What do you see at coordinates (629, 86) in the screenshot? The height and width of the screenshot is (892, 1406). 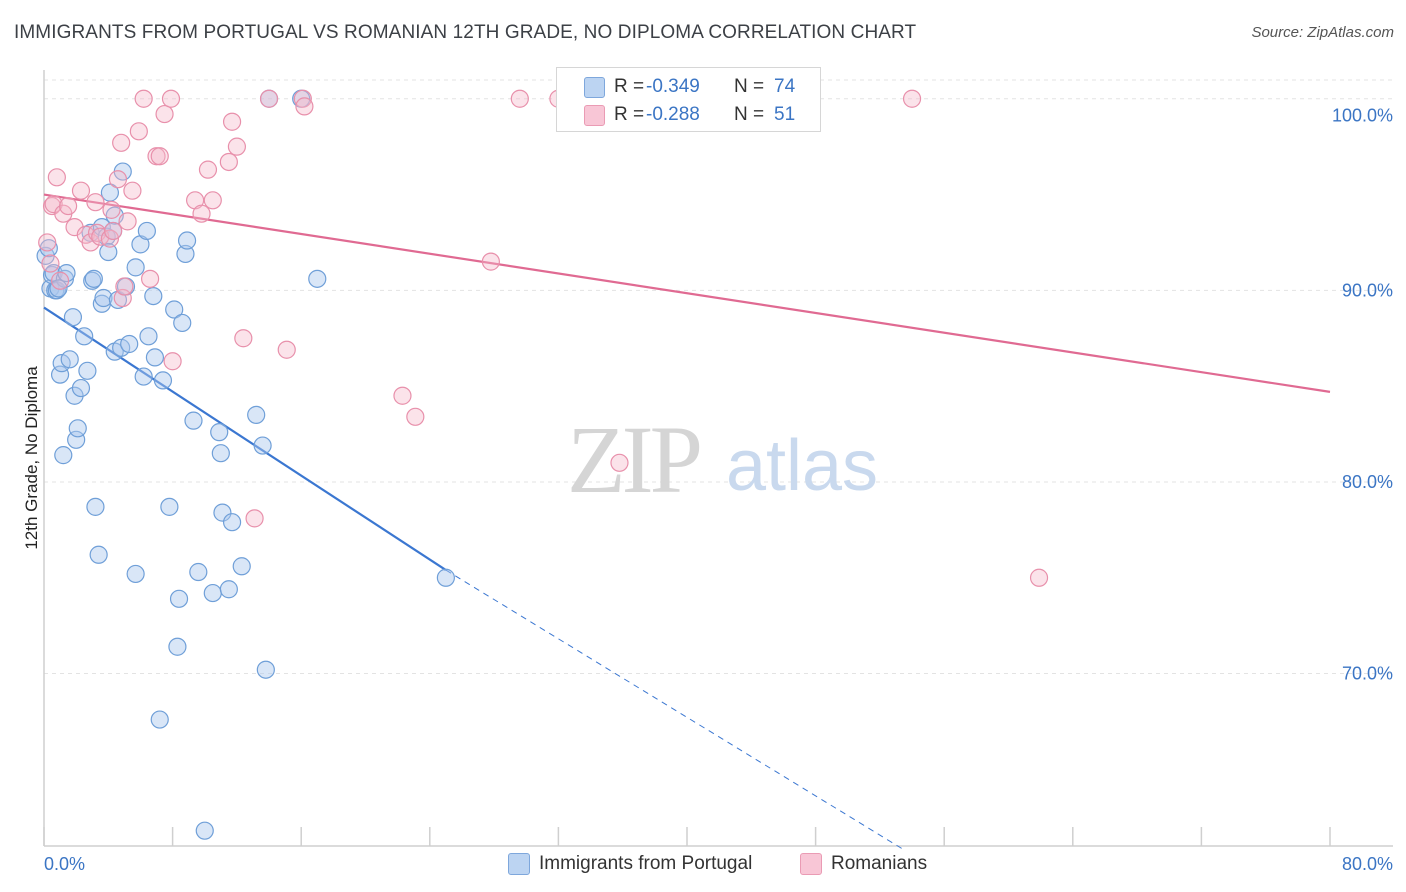 I see `legend-r-label: R =` at bounding box center [629, 86].